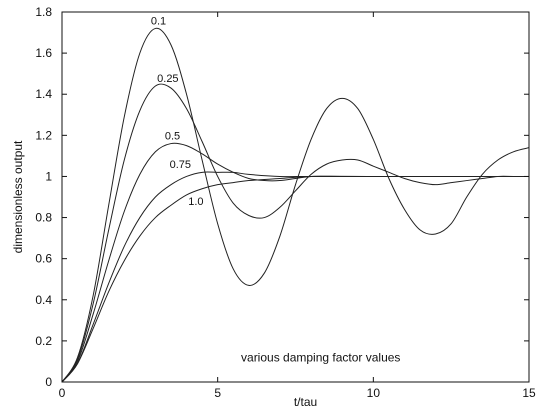 The height and width of the screenshot is (411, 541). Describe the element at coordinates (43, 218) in the screenshot. I see `y-tick-label: 0.8` at that location.